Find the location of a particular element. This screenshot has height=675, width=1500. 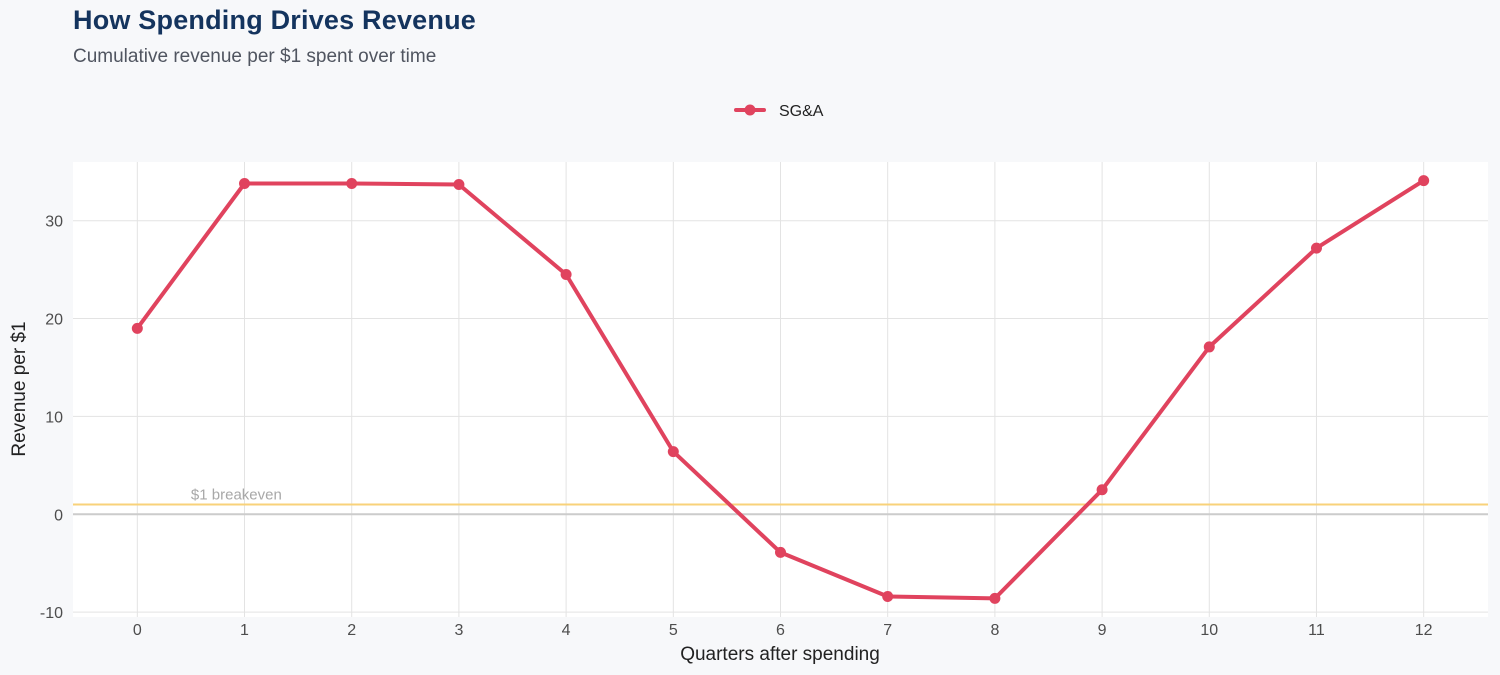

y-tick-label: 20 is located at coordinates (54, 320).